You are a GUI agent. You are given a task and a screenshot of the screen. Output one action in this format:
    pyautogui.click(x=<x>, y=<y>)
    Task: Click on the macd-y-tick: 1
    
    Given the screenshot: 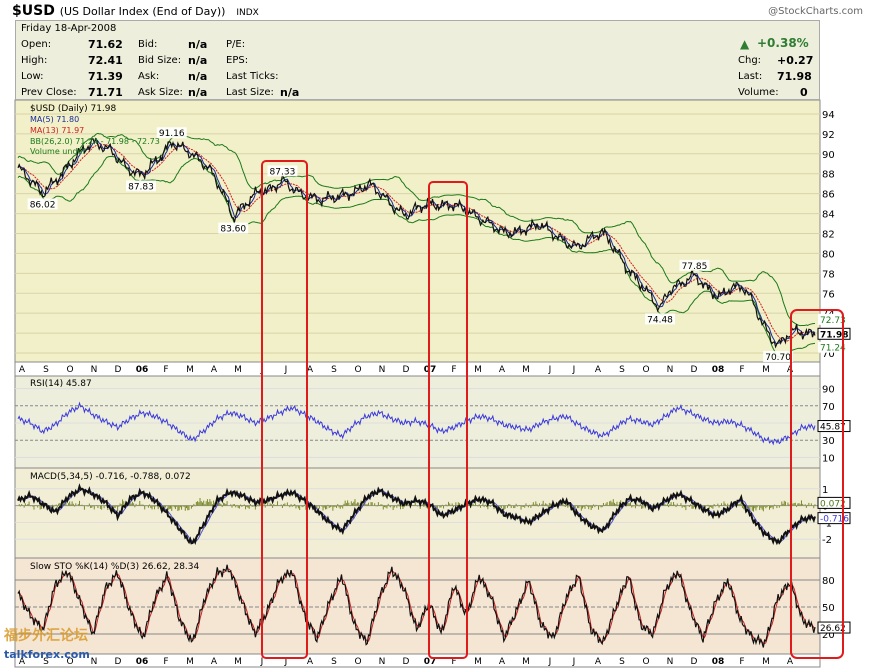 What is the action you would take?
    pyautogui.click(x=825, y=490)
    